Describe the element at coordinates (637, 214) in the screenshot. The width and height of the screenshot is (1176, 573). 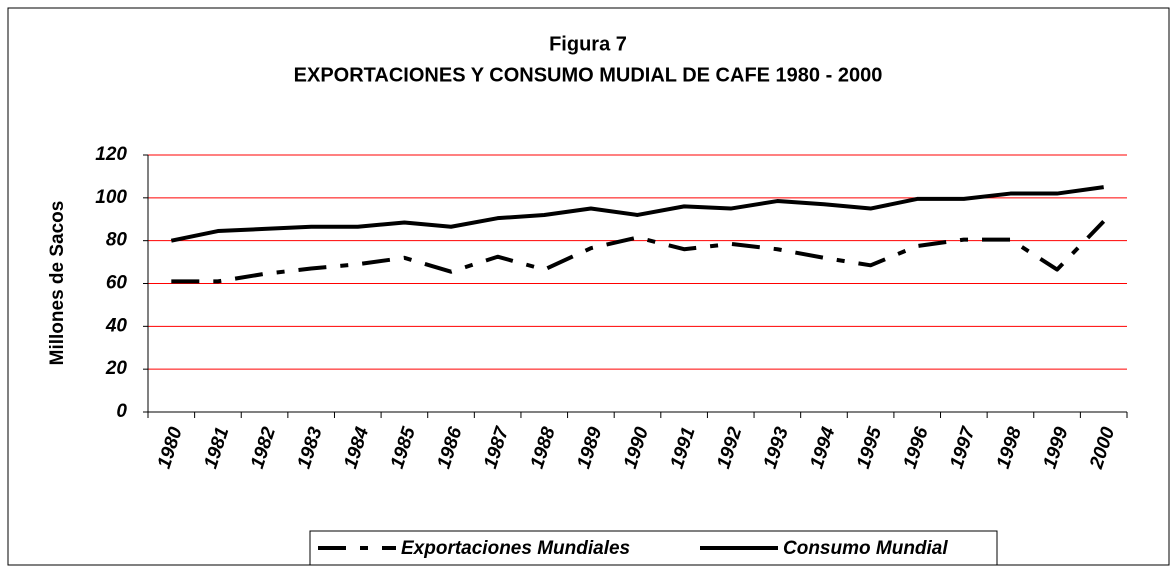
I see `line-series` at that location.